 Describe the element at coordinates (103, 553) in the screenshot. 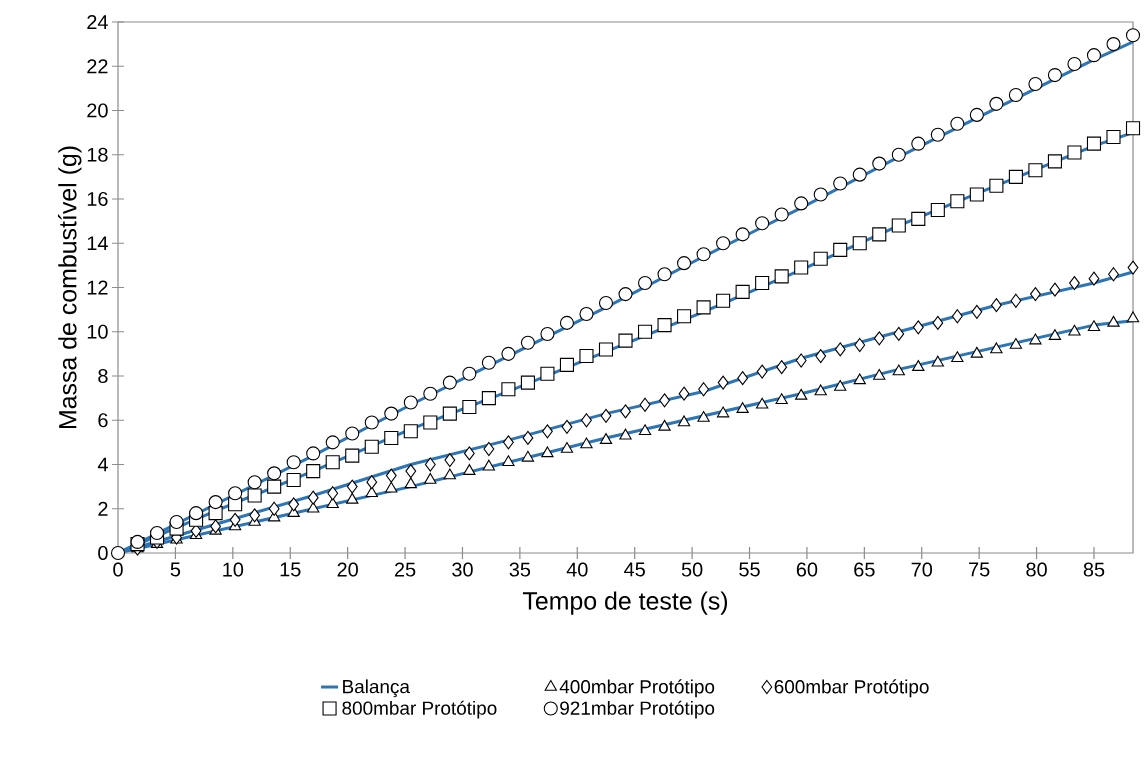

I see `y-tick-label: 0` at that location.